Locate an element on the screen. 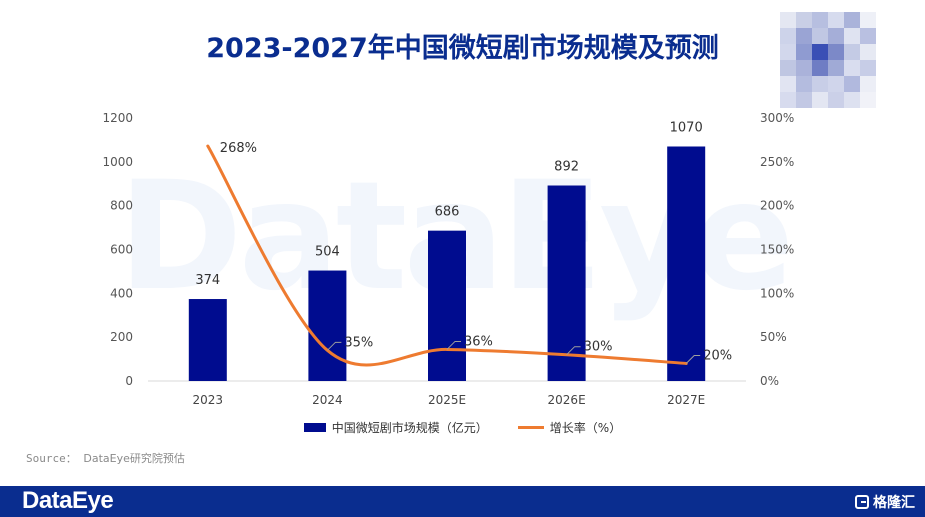 The height and width of the screenshot is (517, 925). qr-code is located at coordinates (828, 60).